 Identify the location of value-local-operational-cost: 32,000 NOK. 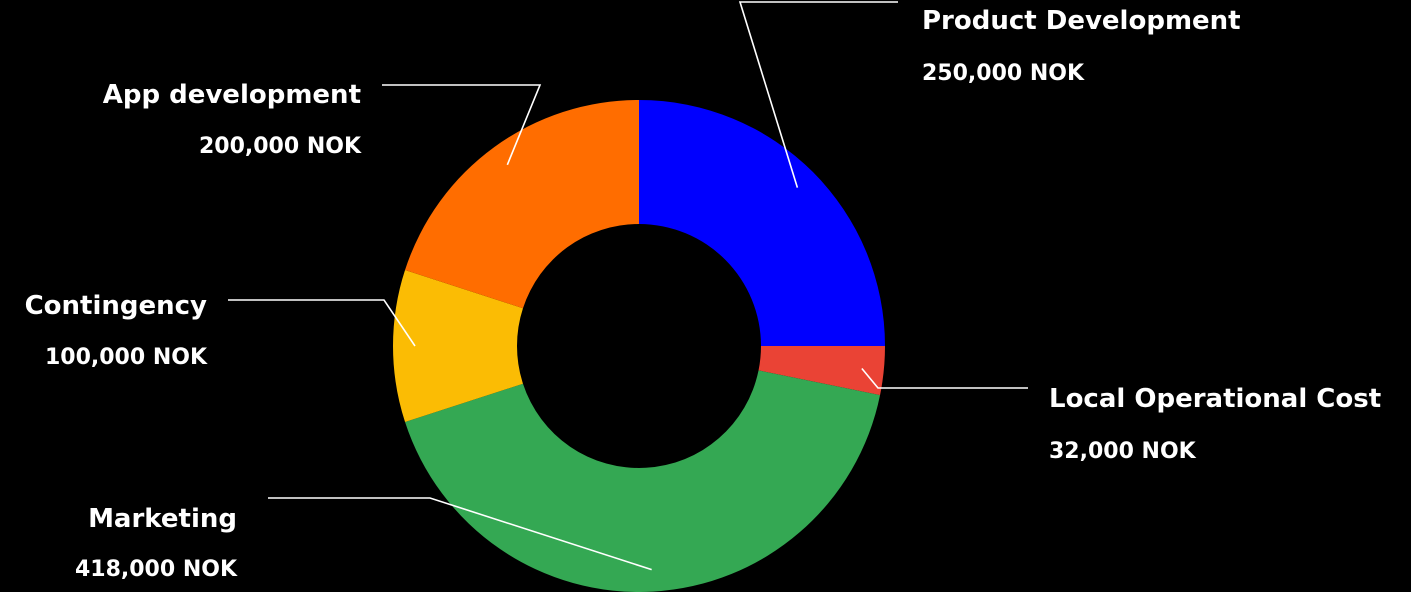
(1123, 451).